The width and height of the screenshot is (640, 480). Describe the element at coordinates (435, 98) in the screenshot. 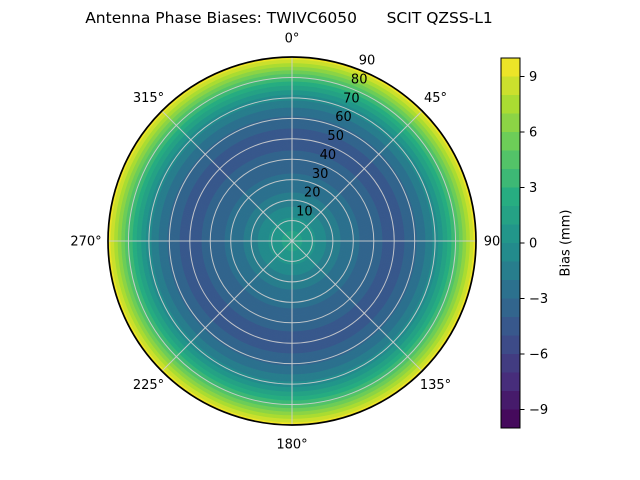

I see `angle-tick-label: 45°` at that location.